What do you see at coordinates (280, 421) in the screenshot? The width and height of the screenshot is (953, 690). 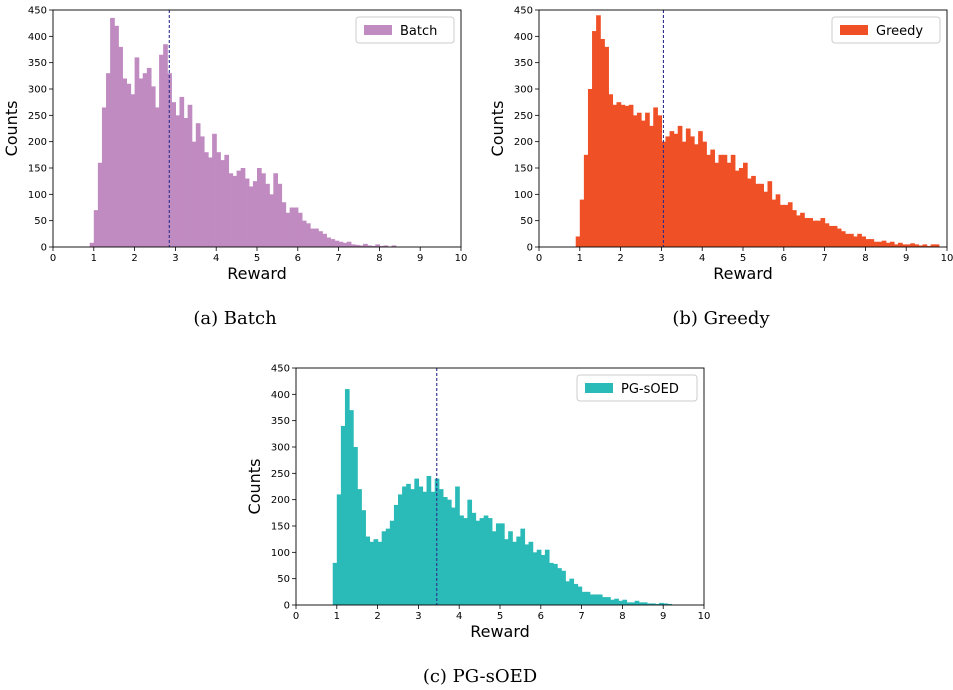 I see `y-tick-label: 350` at bounding box center [280, 421].